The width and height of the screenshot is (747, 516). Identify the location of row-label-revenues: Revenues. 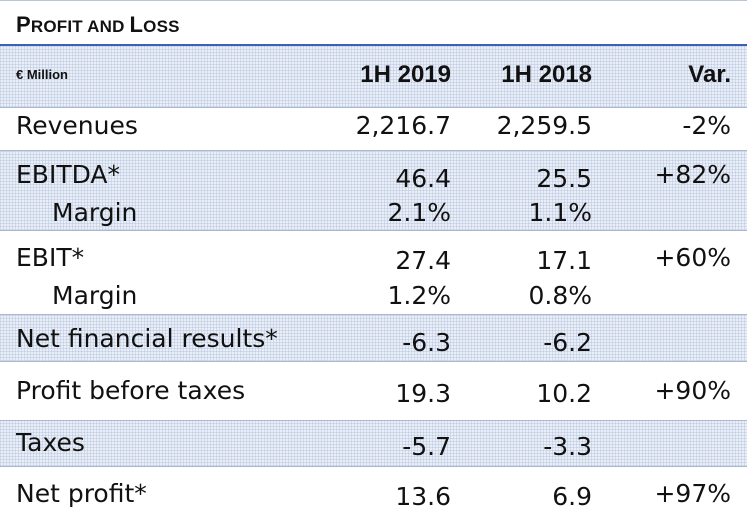
(77, 125).